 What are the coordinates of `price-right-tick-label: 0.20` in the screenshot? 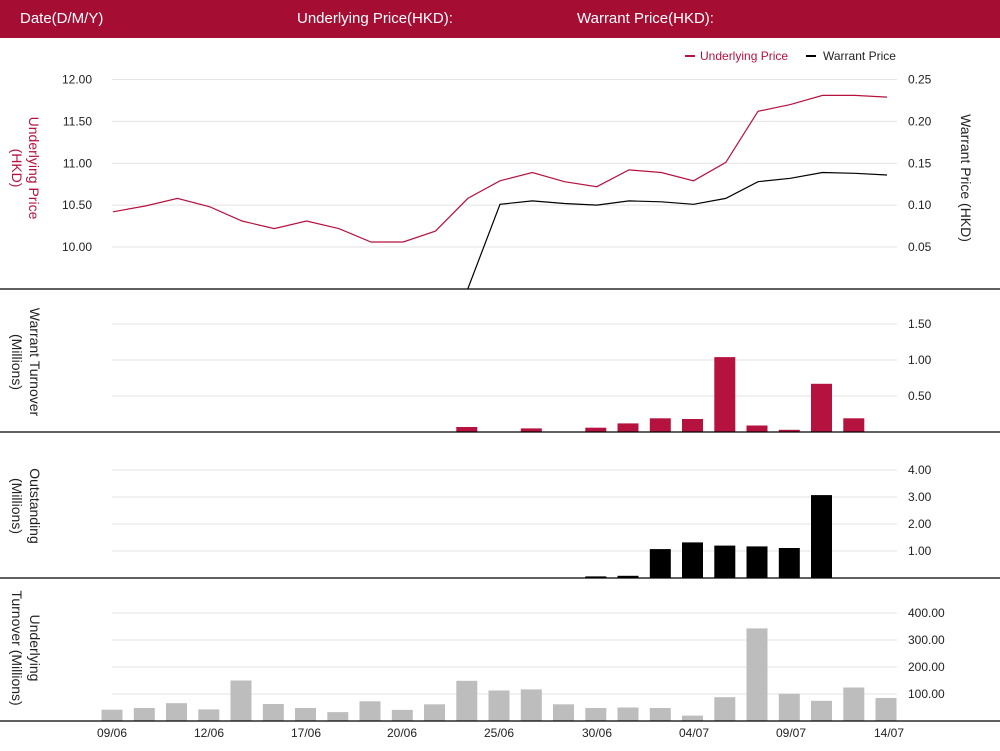 It's located at (920, 121).